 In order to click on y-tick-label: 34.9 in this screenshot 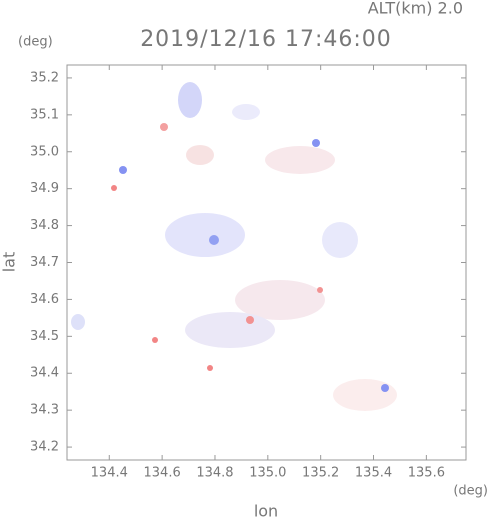, I will do `click(44, 188)`.